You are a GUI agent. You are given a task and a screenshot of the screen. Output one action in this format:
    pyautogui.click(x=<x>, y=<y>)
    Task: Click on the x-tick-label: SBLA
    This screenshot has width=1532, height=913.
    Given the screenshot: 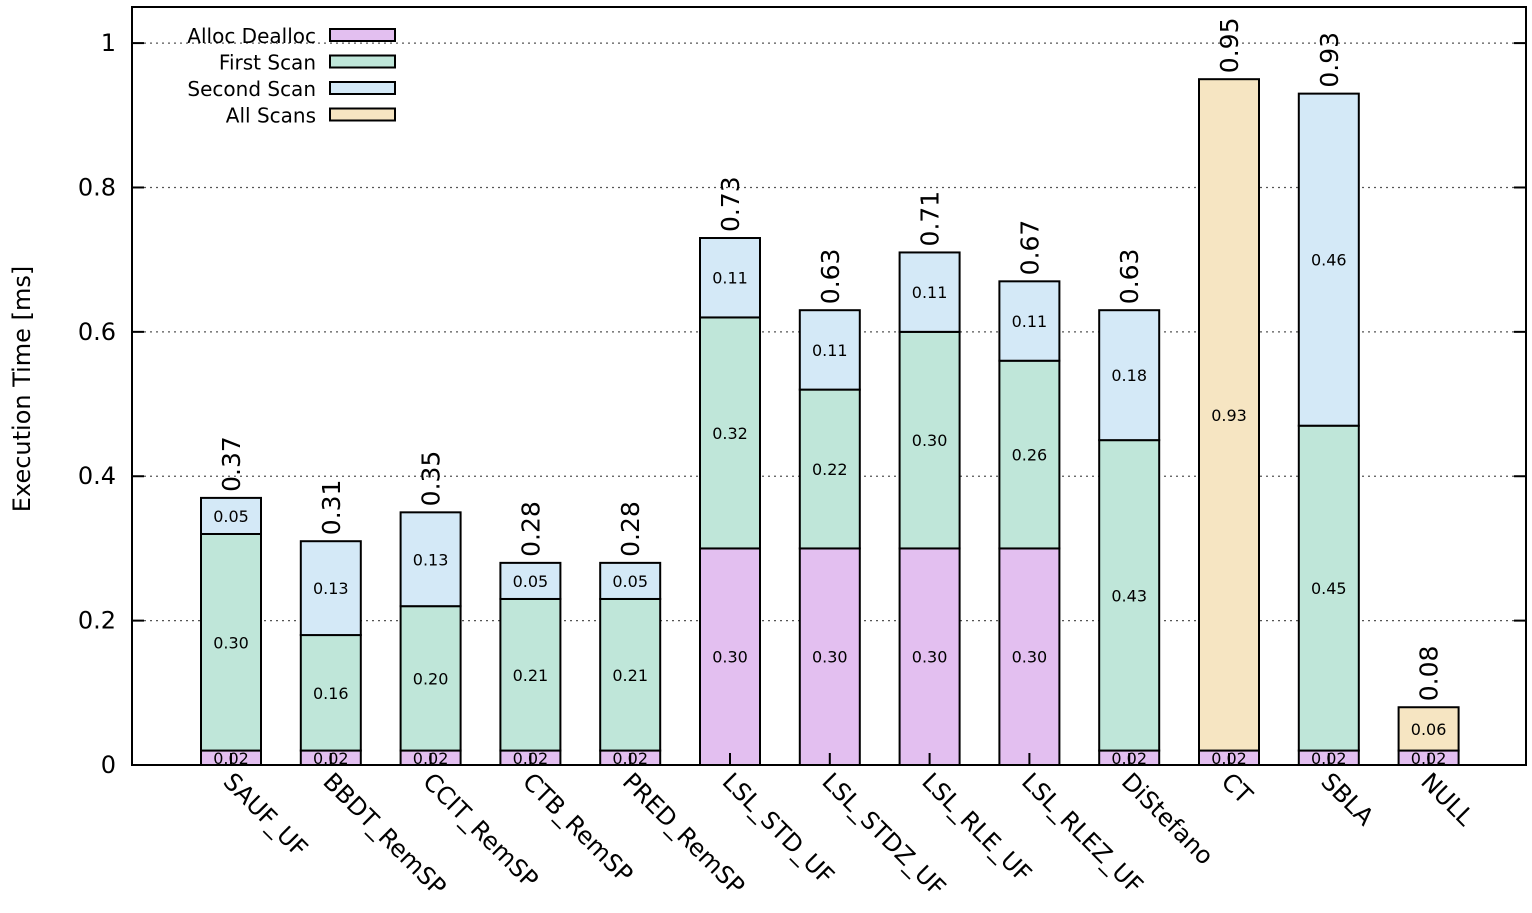 What is the action you would take?
    pyautogui.click(x=1348, y=799)
    